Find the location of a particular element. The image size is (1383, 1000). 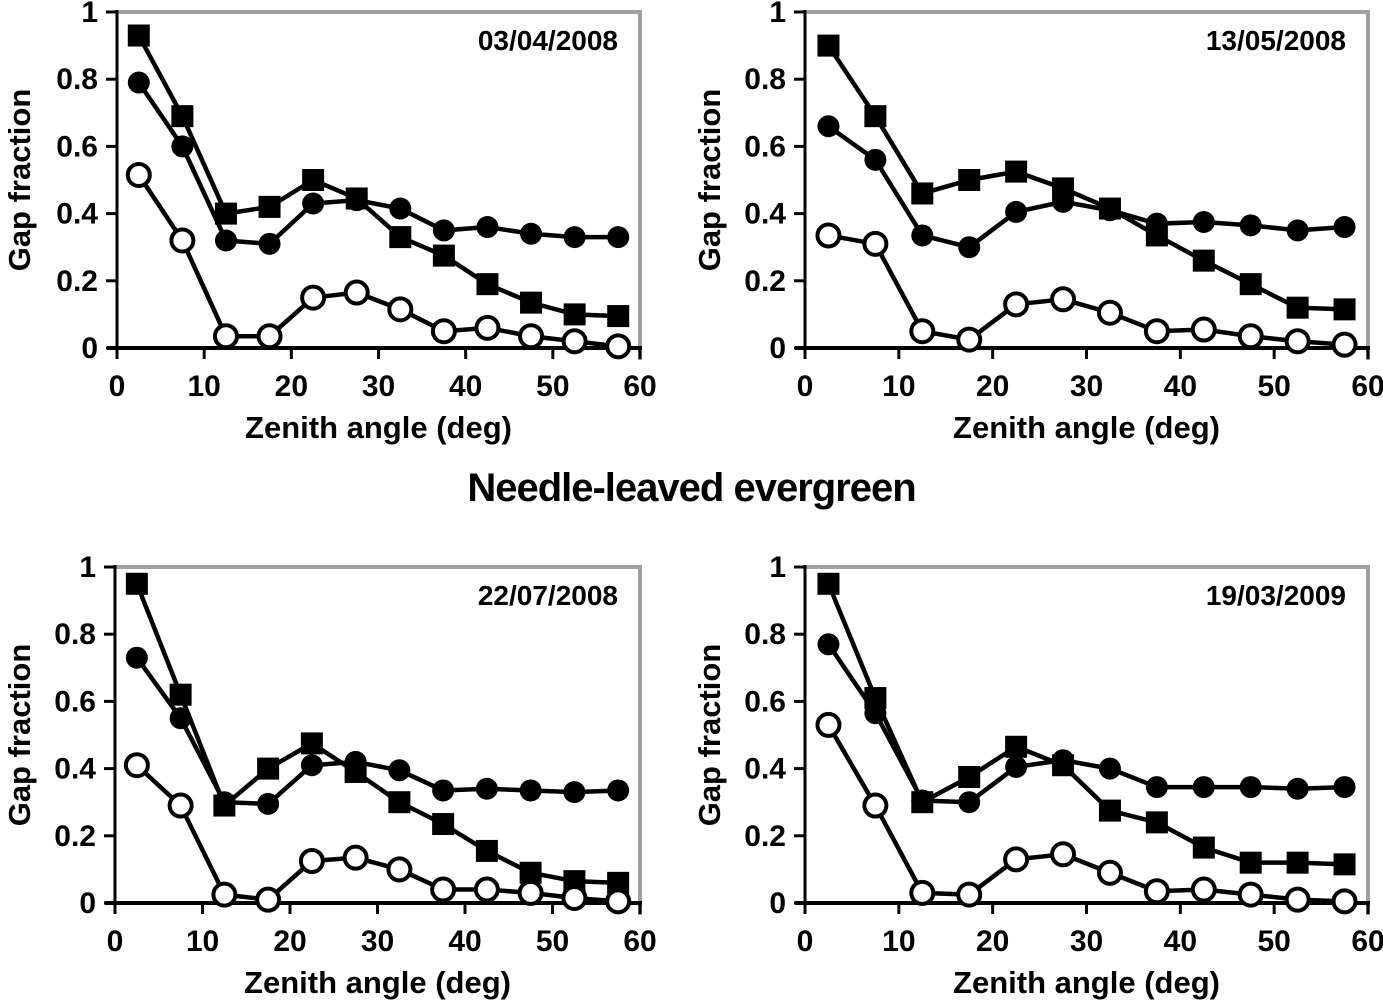

figure-title: Needle-leaved evergreen is located at coordinates (691, 488).